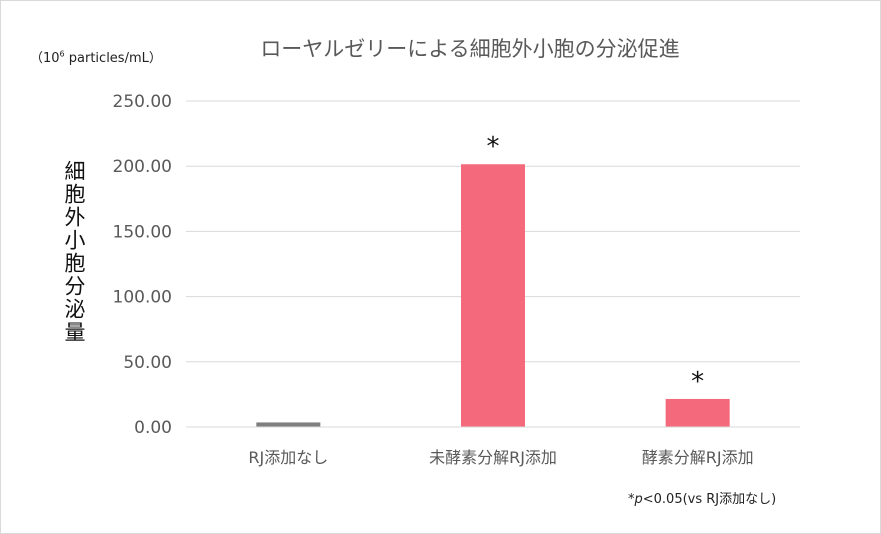  What do you see at coordinates (493, 457) in the screenshot?
I see `x-category-label: 未酵素分解RJ添加` at bounding box center [493, 457].